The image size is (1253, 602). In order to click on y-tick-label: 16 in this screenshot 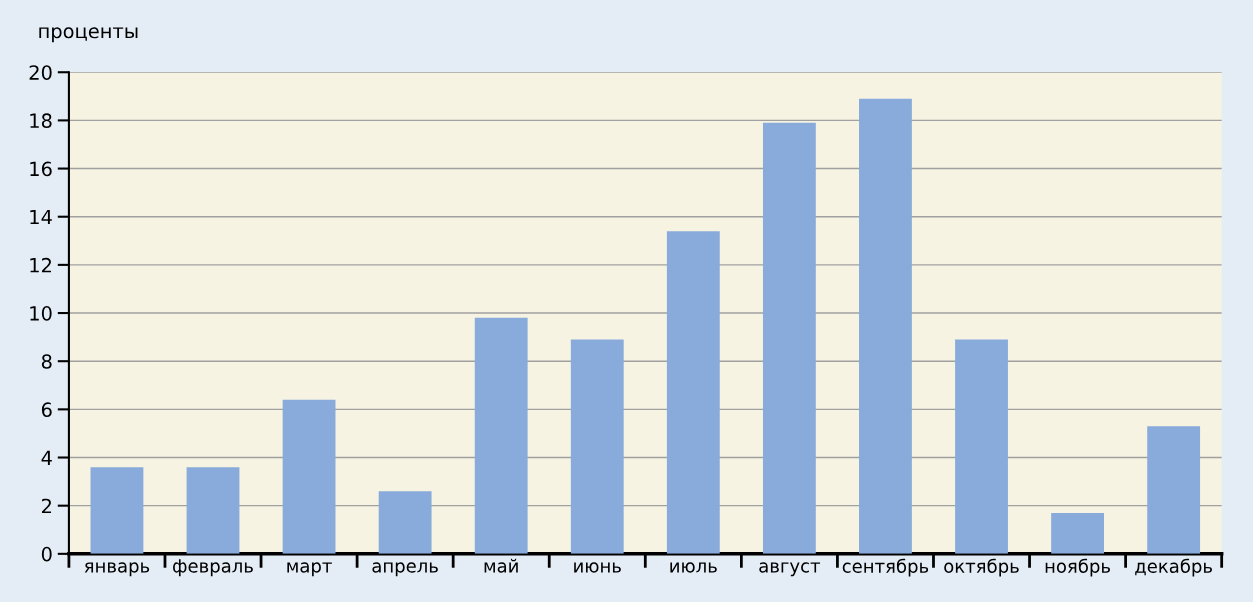, I will do `click(41, 169)`.